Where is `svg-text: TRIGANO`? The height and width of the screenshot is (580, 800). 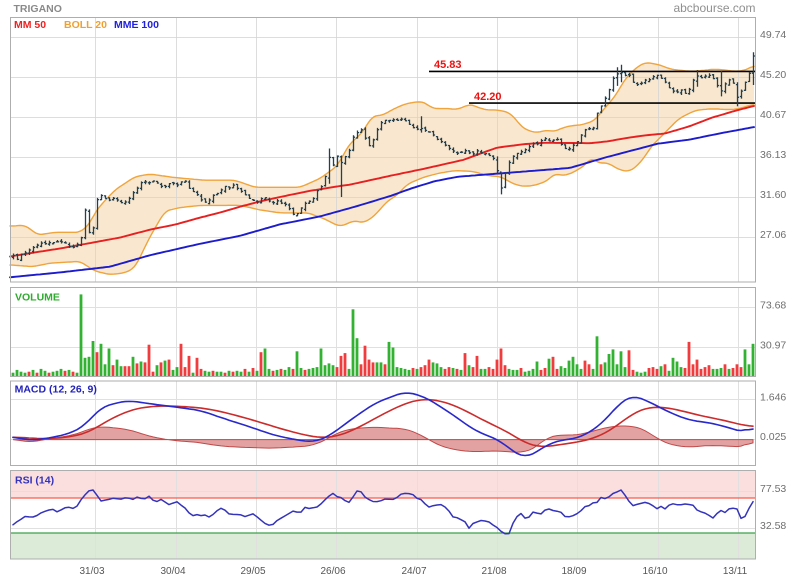
svg-text: TRIGANO is located at coordinates (38, 9).